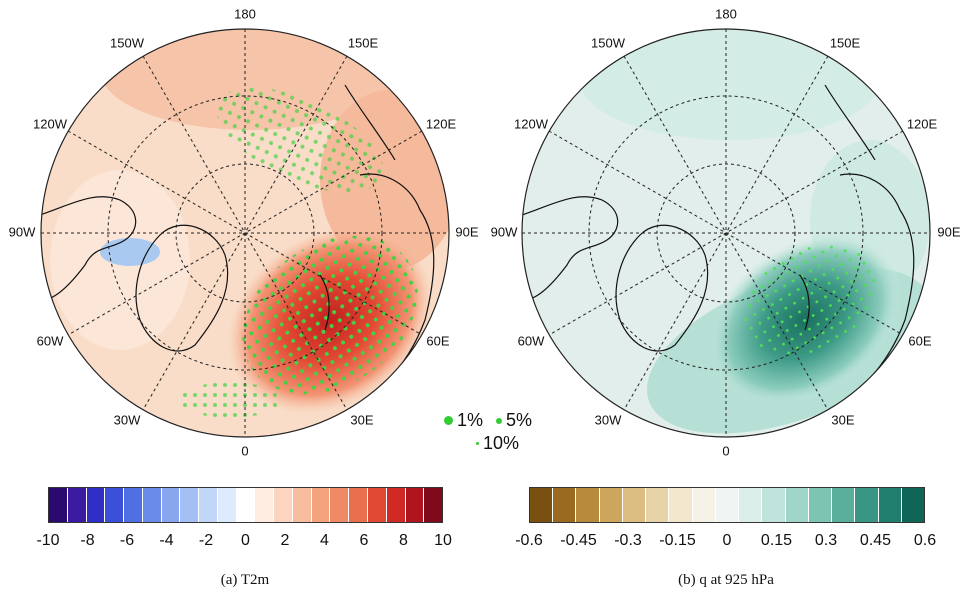 Image resolution: width=969 pixels, height=600 pixels. Describe the element at coordinates (403, 540) in the screenshot. I see `colorbar-tick-label: 8` at that location.